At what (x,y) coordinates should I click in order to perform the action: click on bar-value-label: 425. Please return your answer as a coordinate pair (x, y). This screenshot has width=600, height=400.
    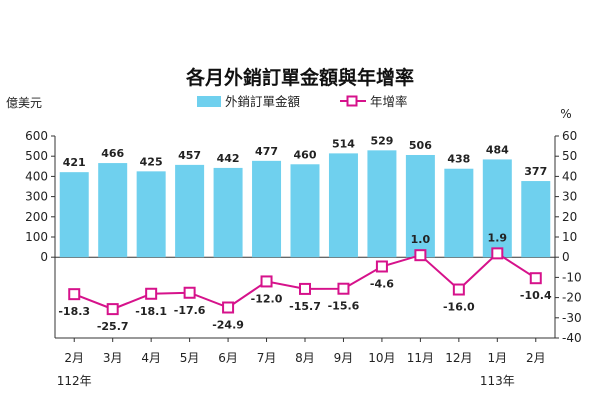
    Looking at the image, I should click on (151, 161).